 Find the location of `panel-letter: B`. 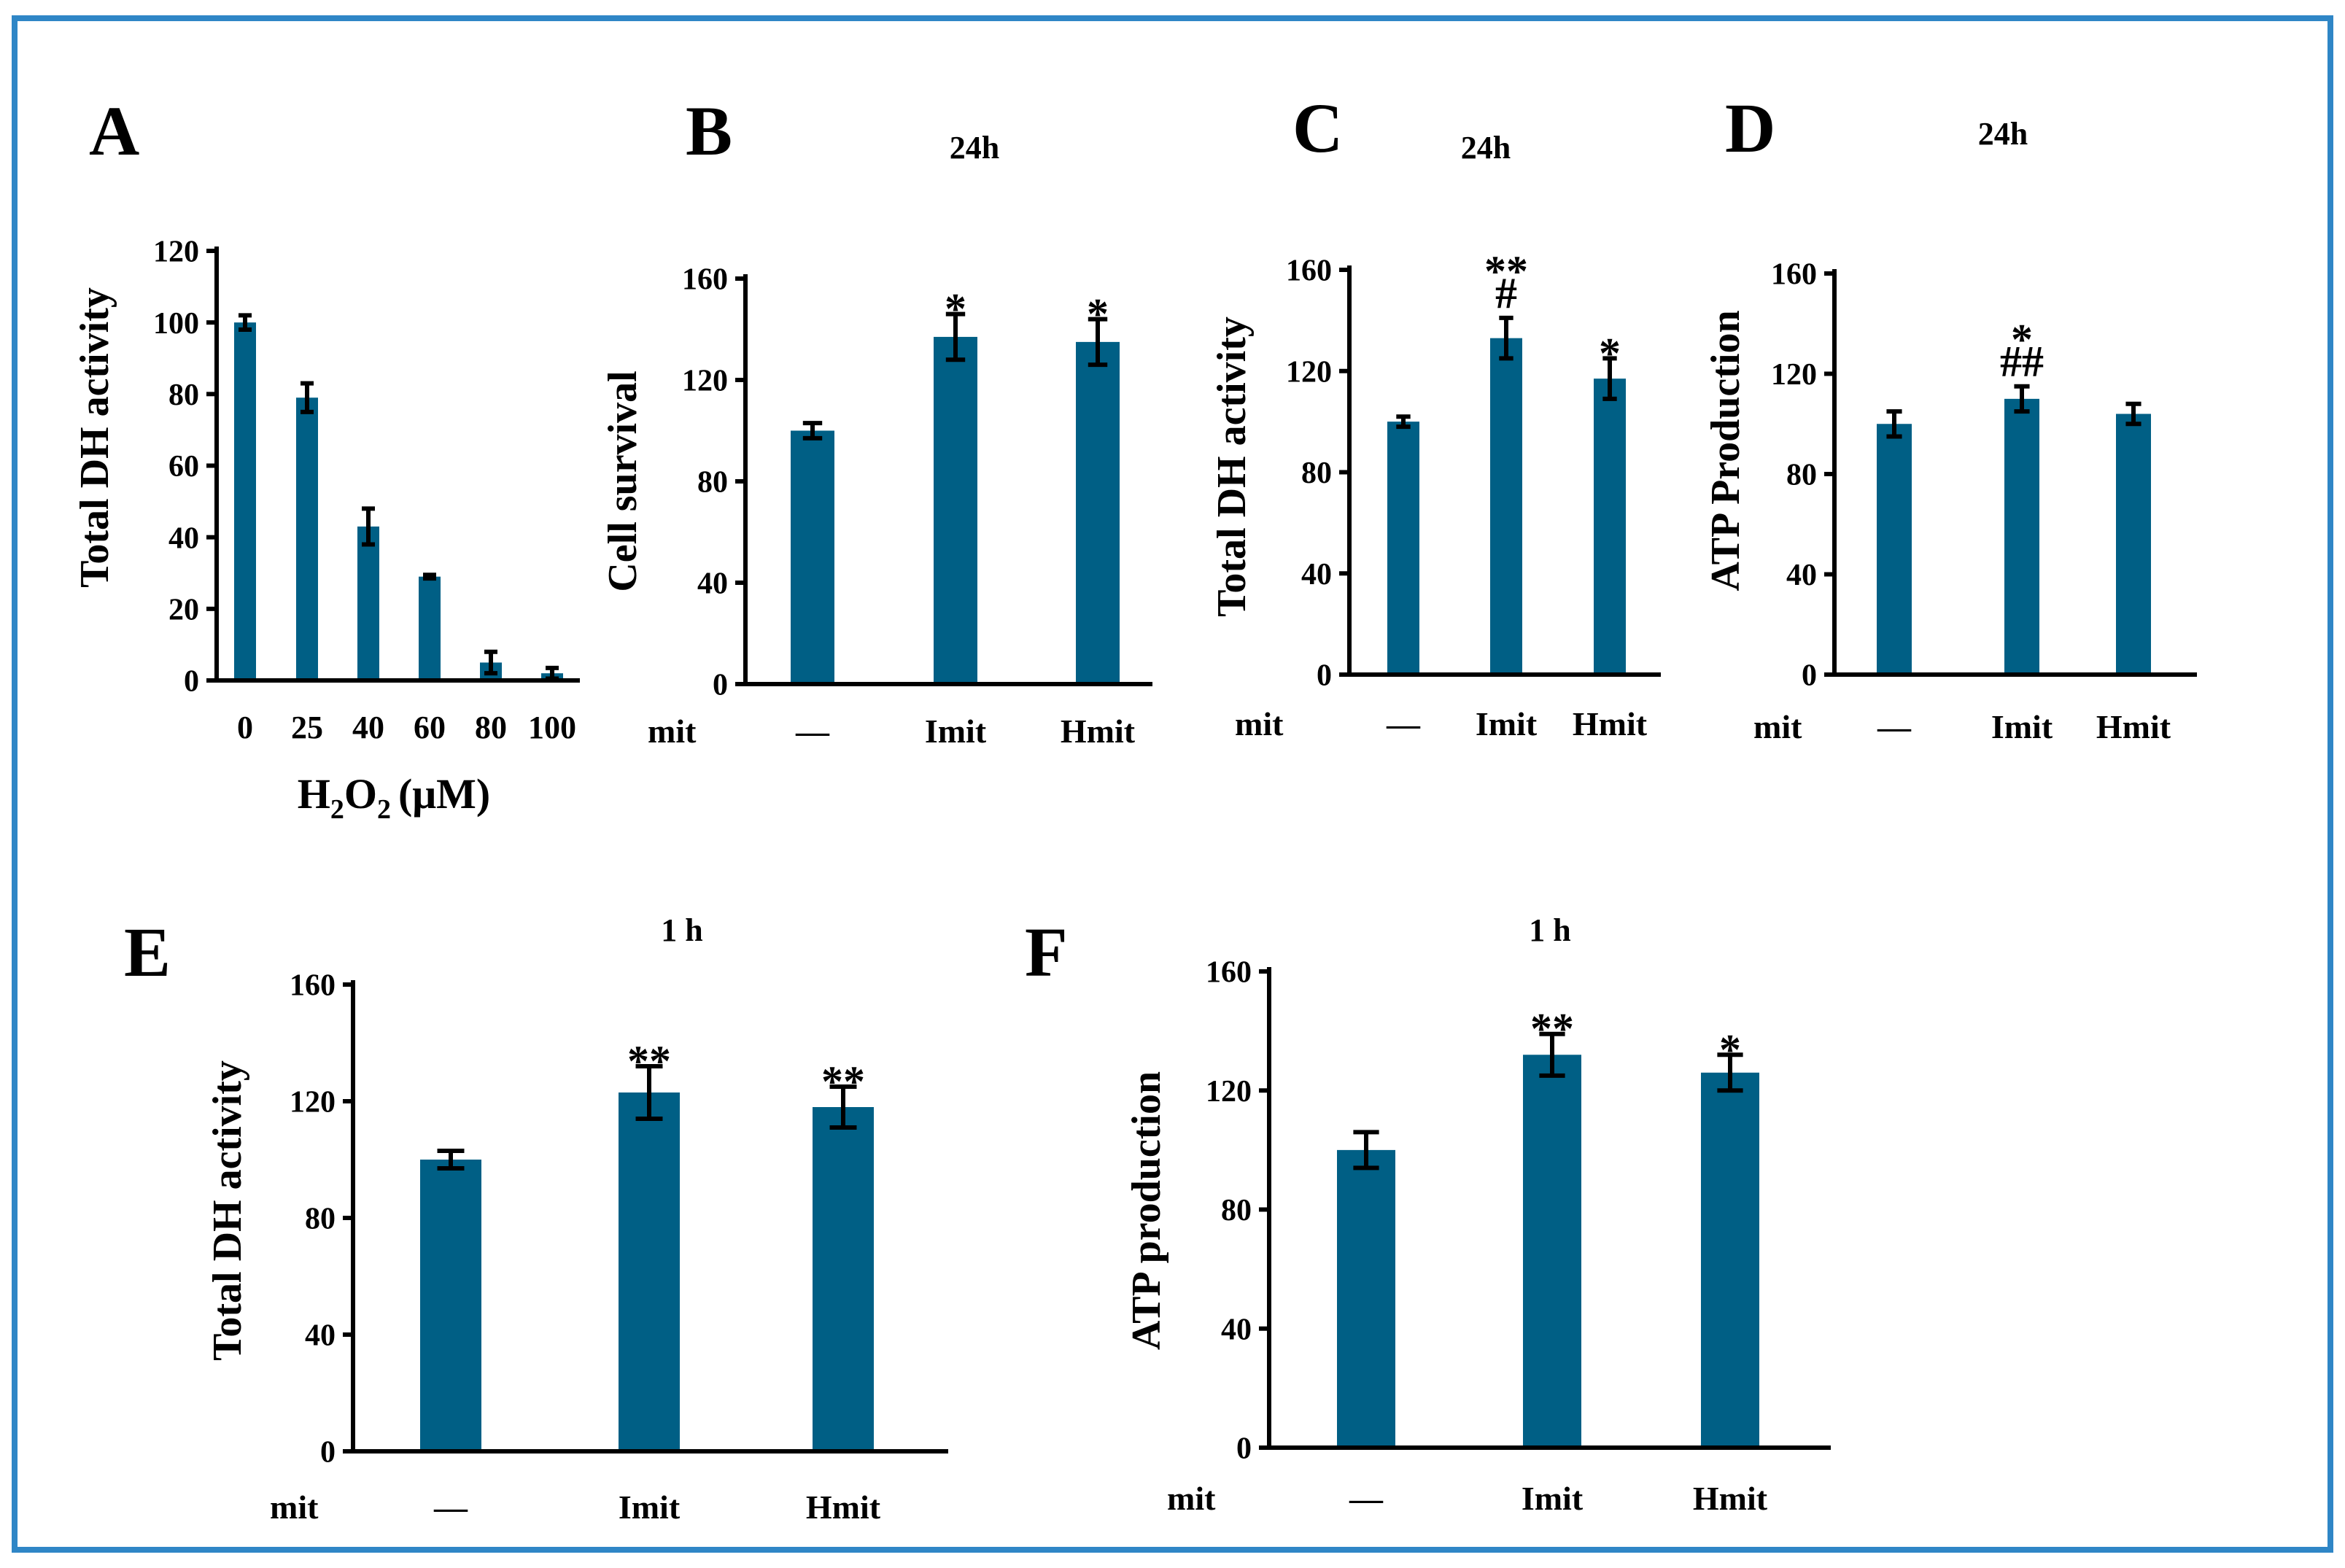

panel-letter: B is located at coordinates (709, 131).